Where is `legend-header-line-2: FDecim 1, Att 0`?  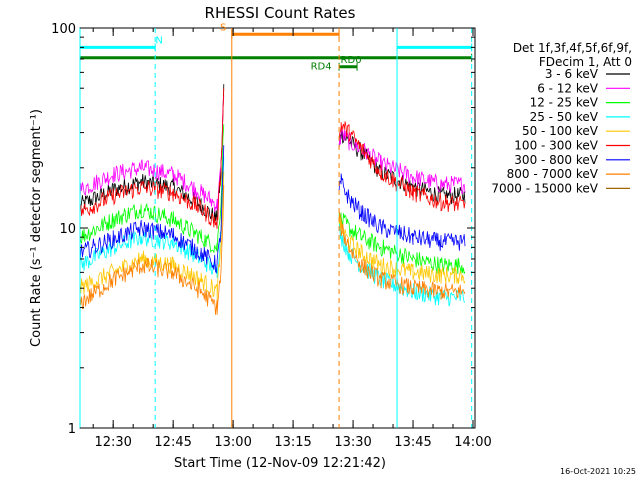 legend-header-line-2: FDecim 1, Att 0 is located at coordinates (585, 62).